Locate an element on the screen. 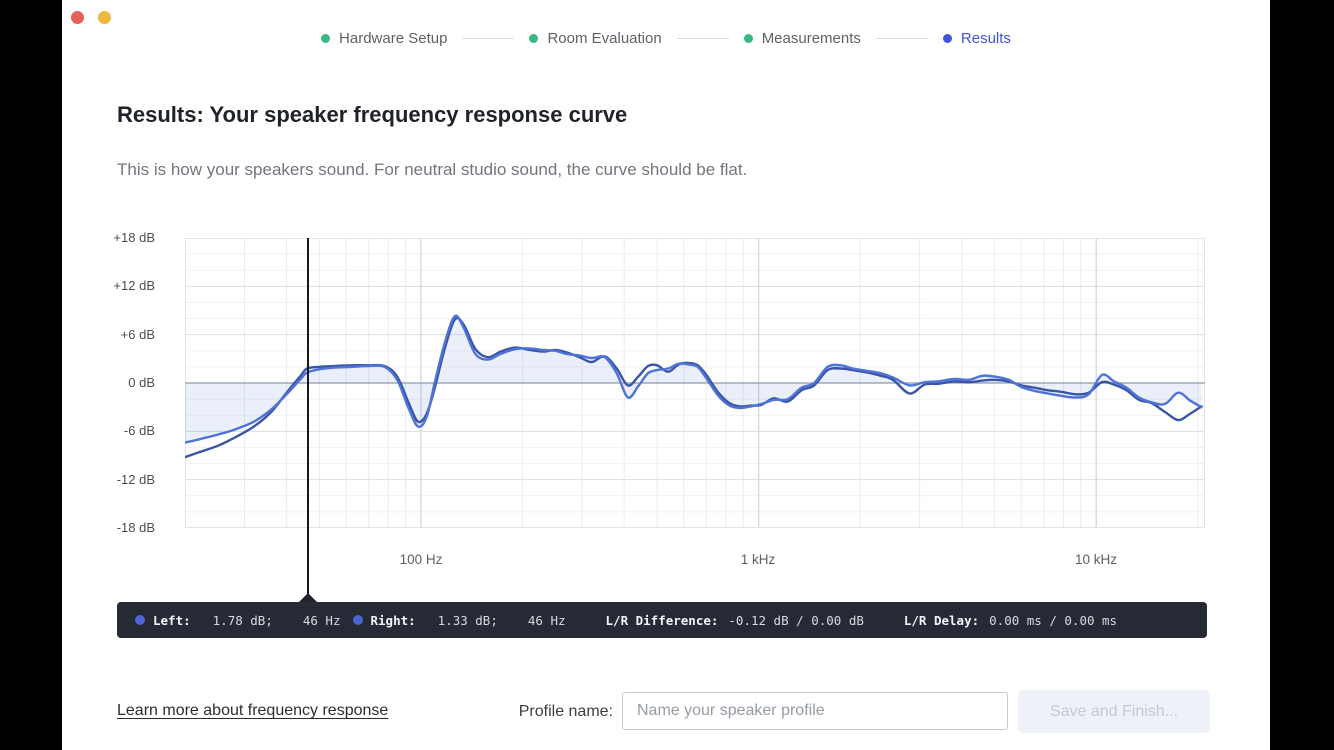 Image resolution: width=1334 pixels, height=750 pixels. left-channel-dot-icon is located at coordinates (140, 620).